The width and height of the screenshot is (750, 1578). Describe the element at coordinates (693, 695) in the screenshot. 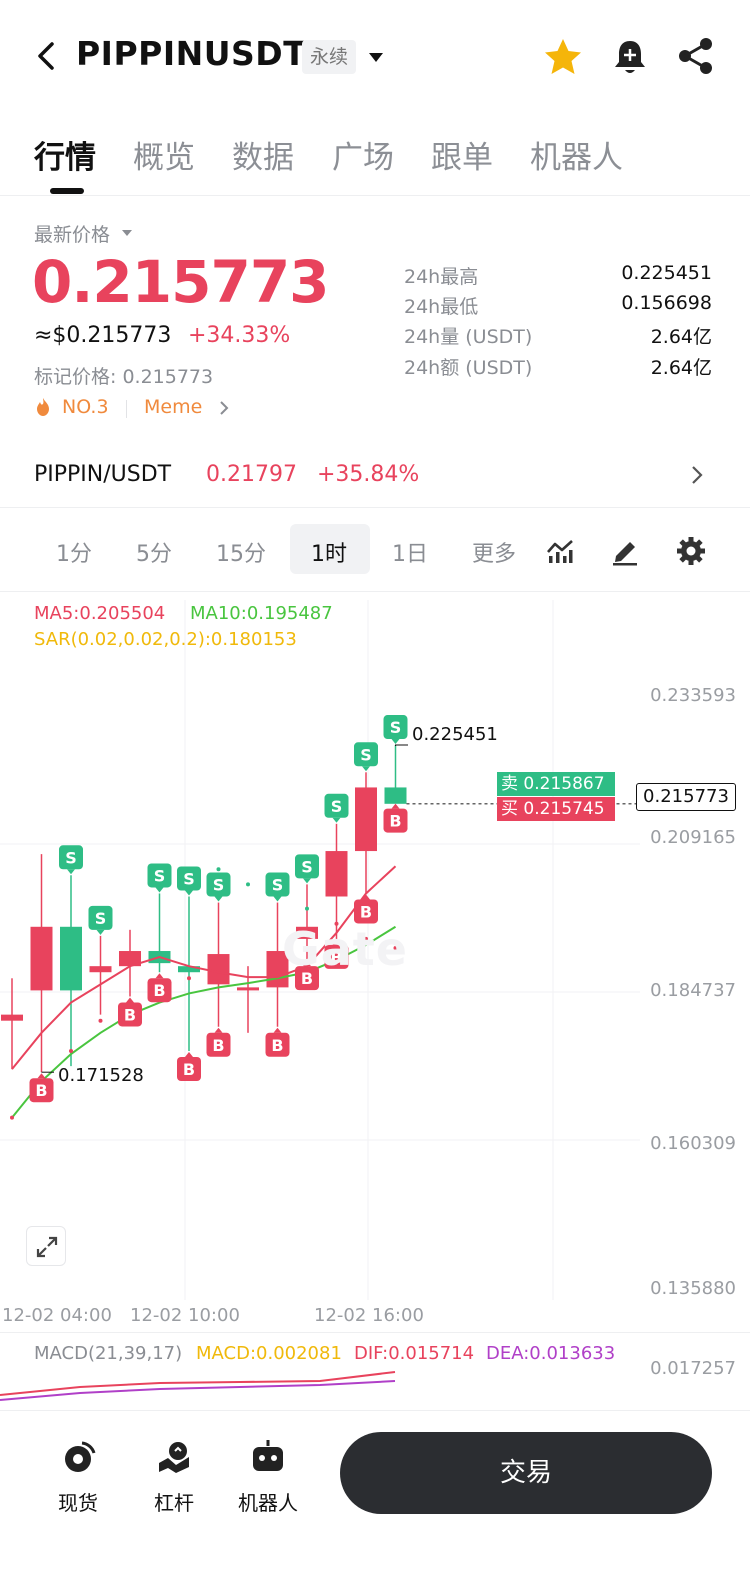

I see `y-axis-label: 0.233593` at that location.